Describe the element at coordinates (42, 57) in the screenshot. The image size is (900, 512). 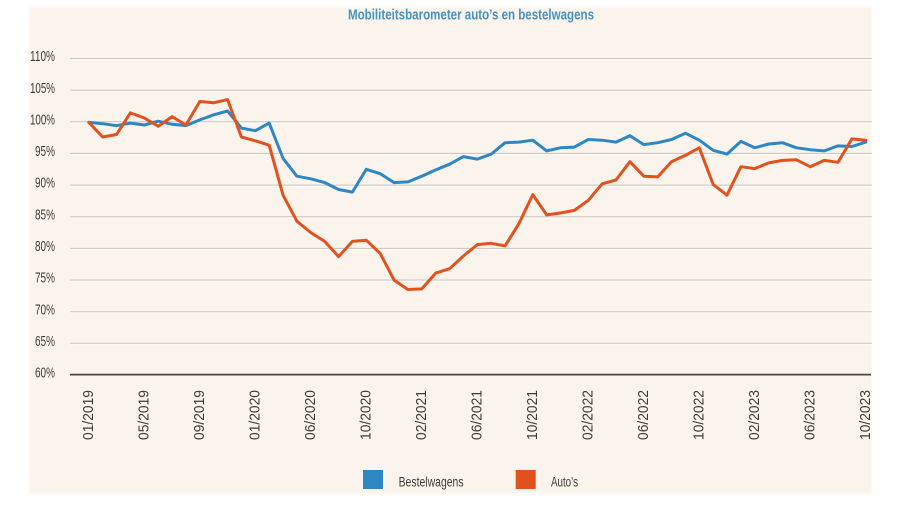
I see `svg-text: 110%` at that location.